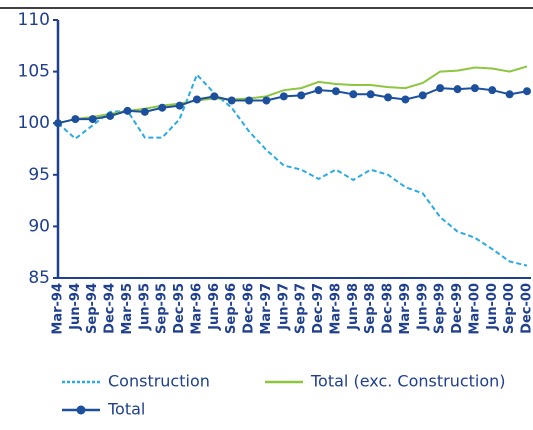 The width and height of the screenshot is (533, 430). What do you see at coordinates (301, 308) in the screenshot?
I see `x-tick-label: Sep-97` at bounding box center [301, 308].